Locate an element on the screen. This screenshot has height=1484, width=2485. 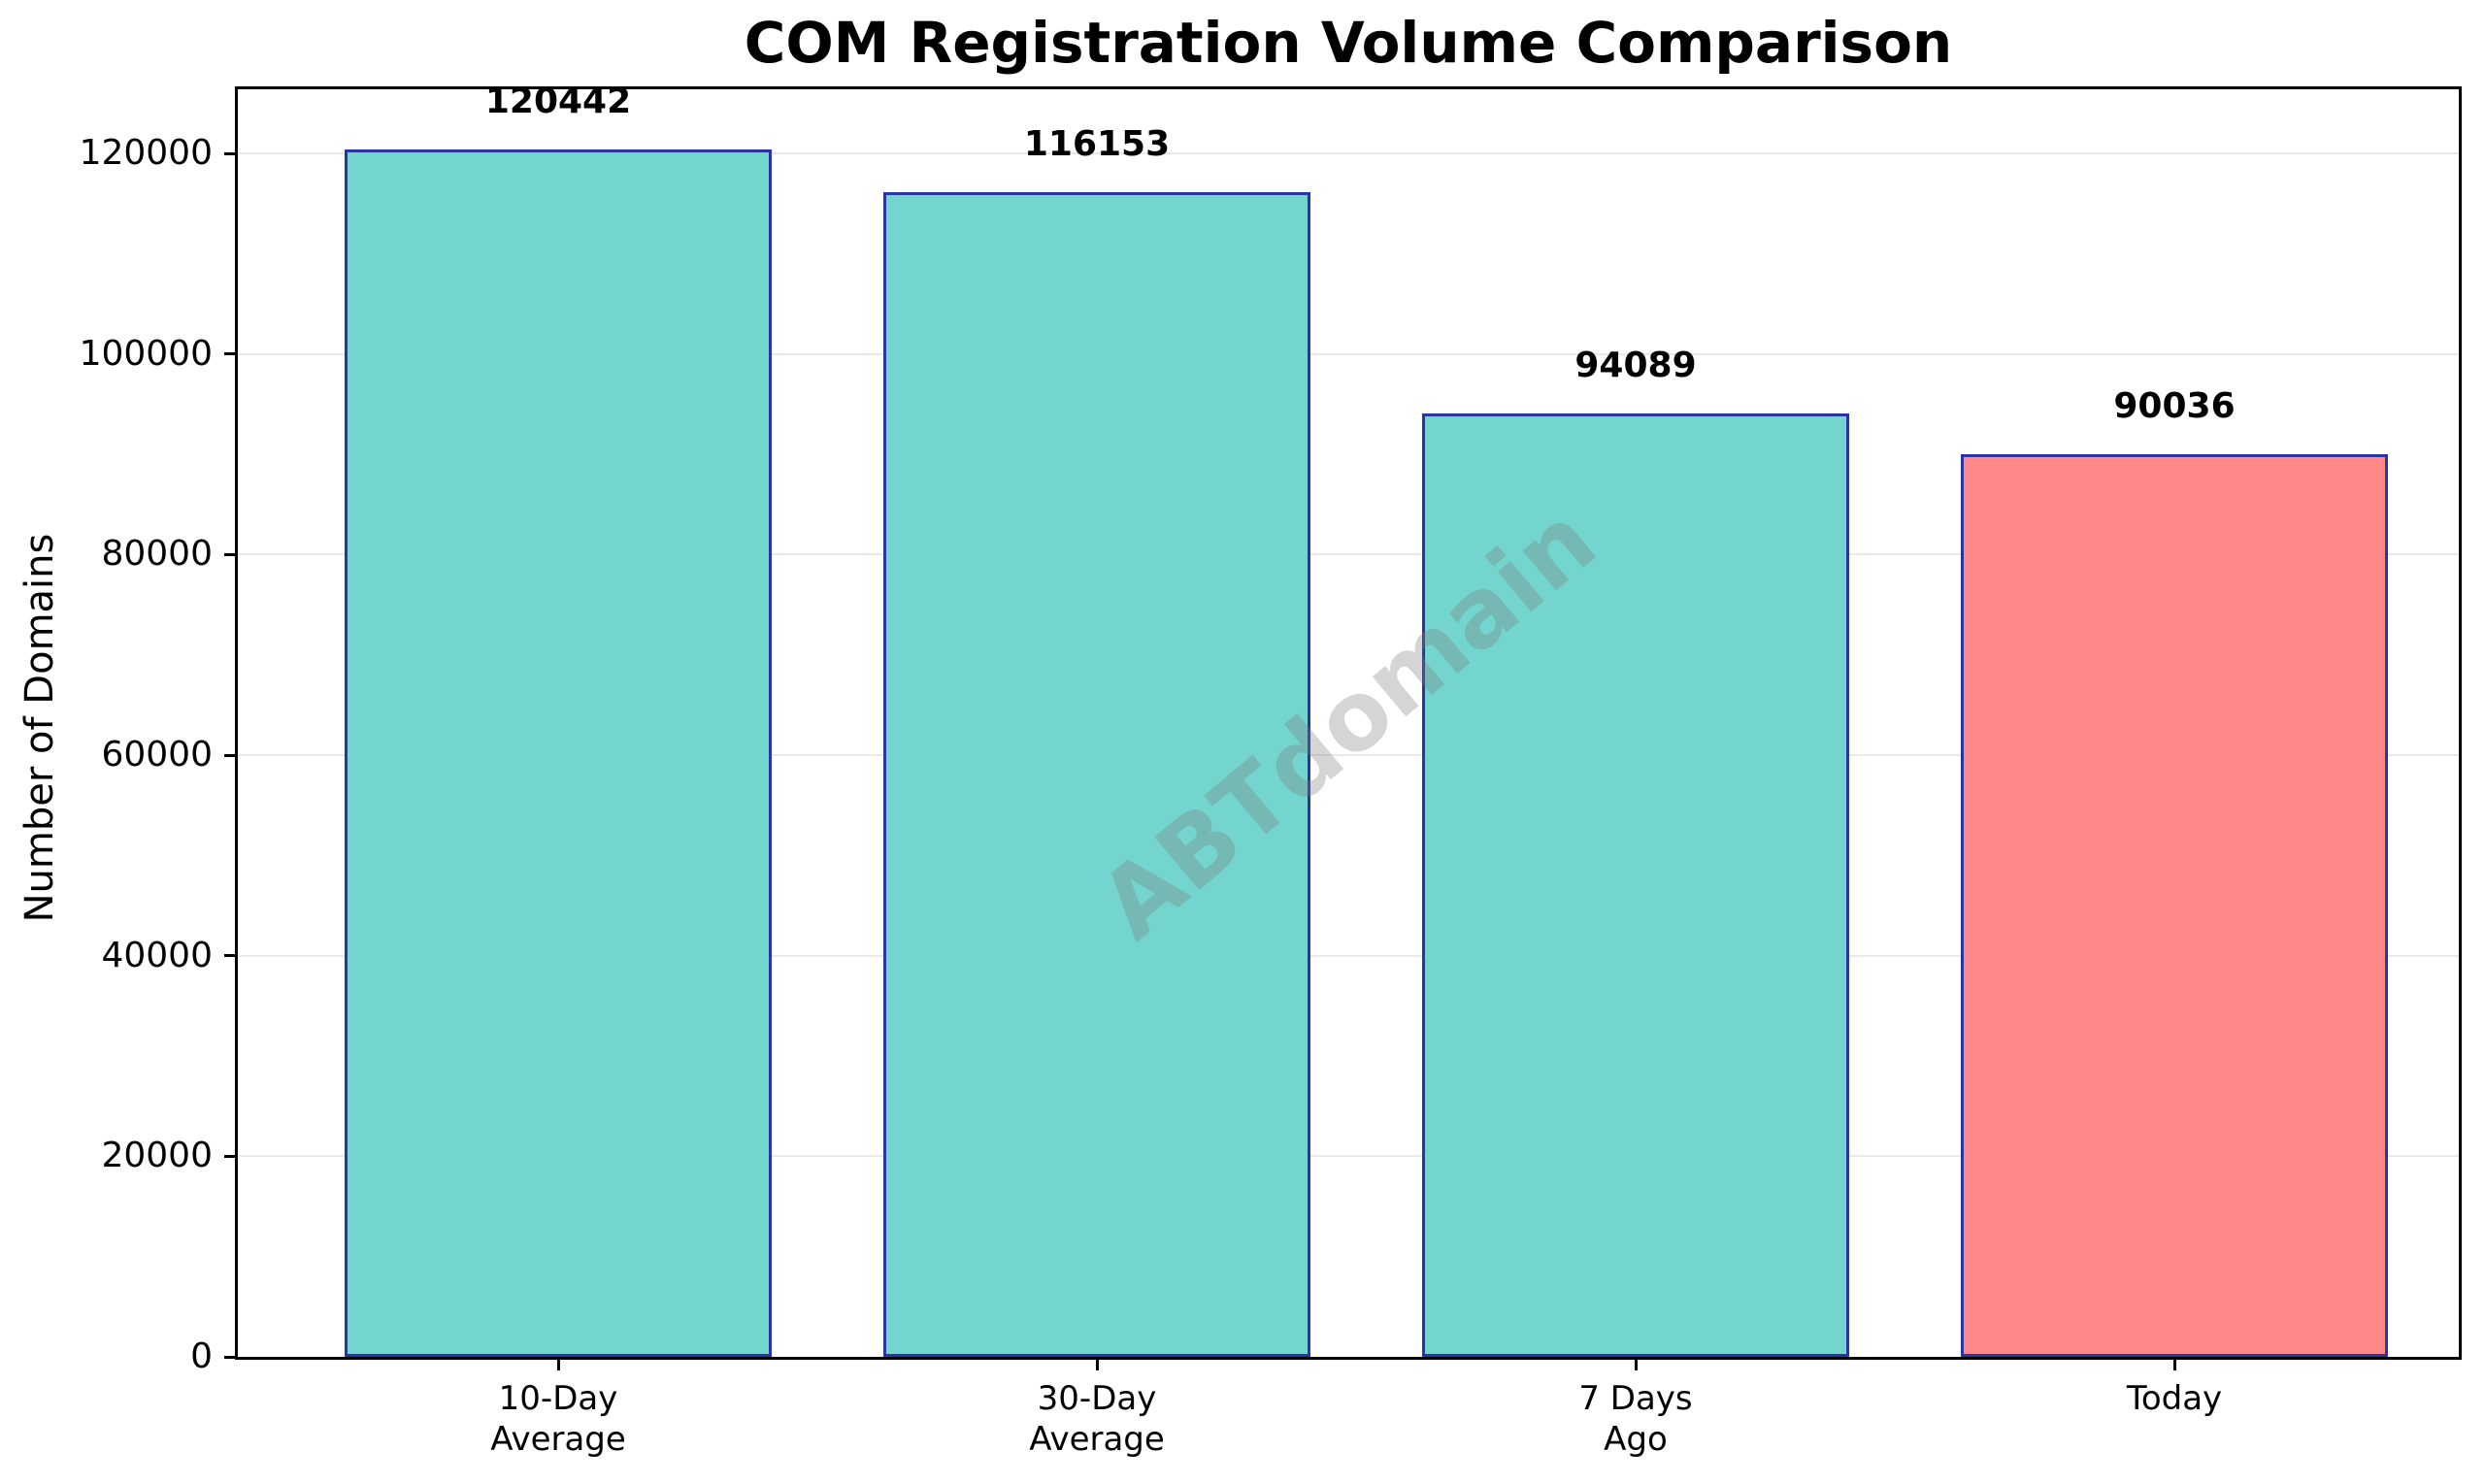
x-tick-label-today: Today is located at coordinates (2174, 1398).